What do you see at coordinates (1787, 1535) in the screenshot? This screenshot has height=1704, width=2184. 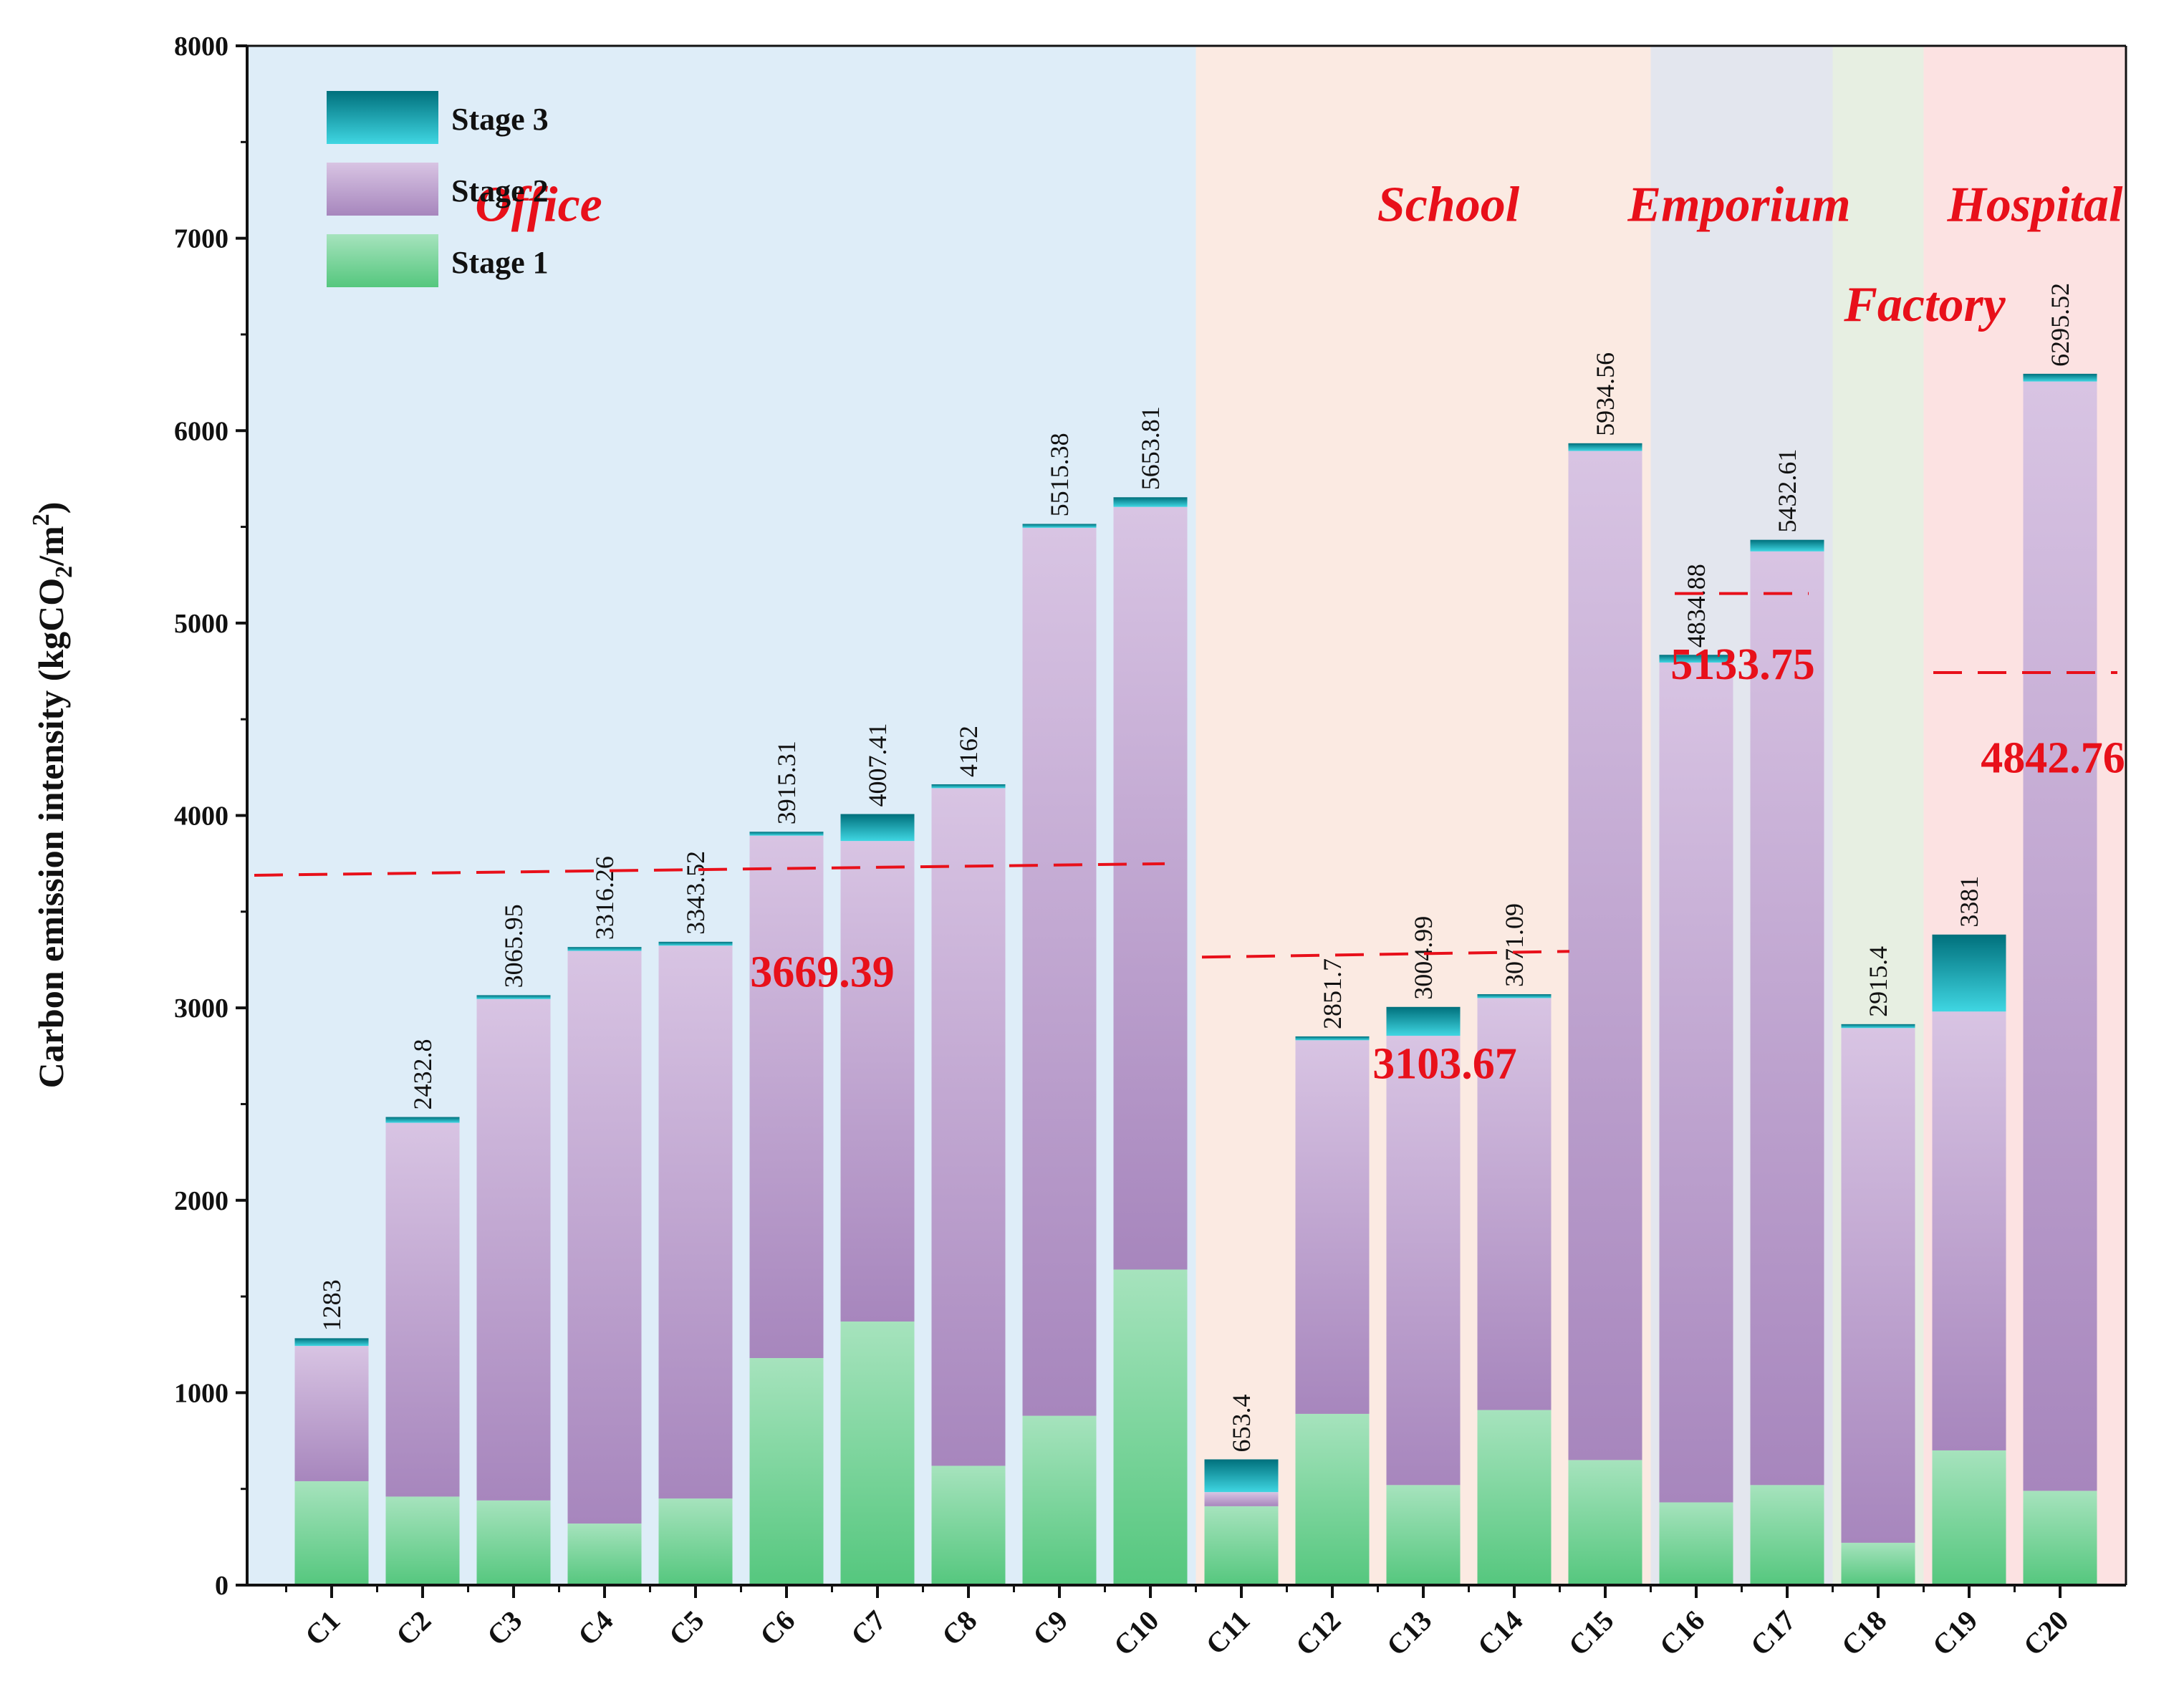 I see `bar-c17-stage1` at bounding box center [1787, 1535].